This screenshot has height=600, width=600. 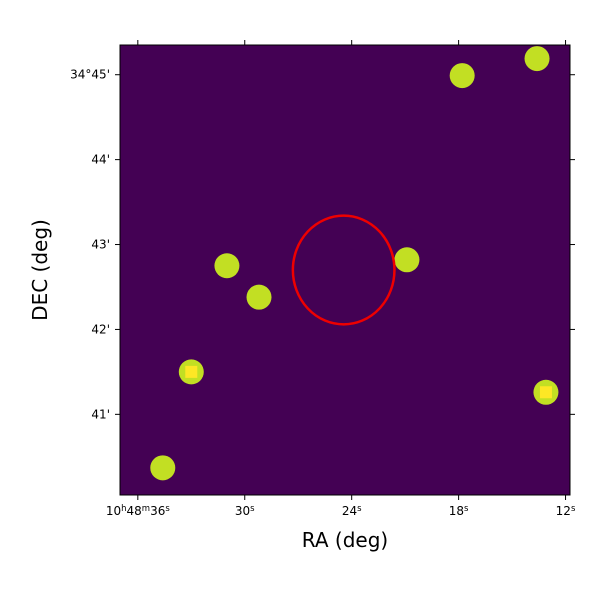 I want to click on y-tick-label-4: 42', so click(x=100, y=329).